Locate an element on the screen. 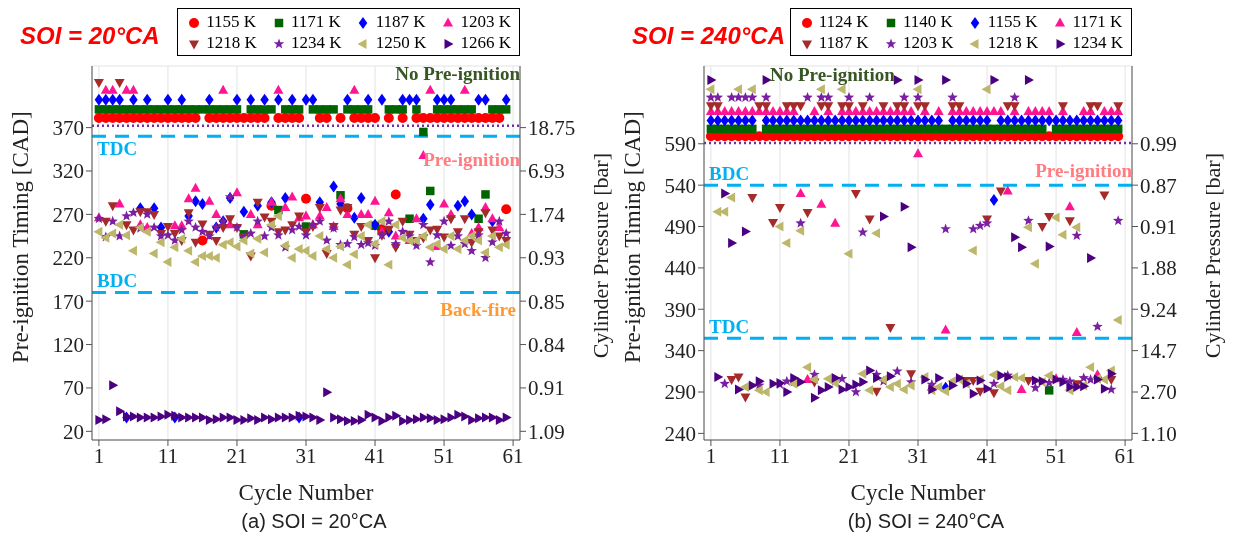 This screenshot has height=538, width=1240. y-tick-label: 220 is located at coordinates (68, 258).